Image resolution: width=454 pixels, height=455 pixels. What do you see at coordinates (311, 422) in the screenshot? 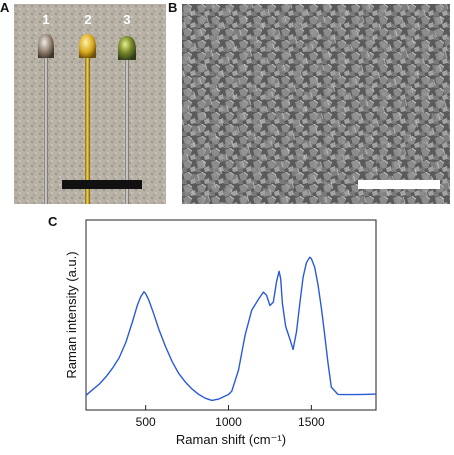
I see `x-tick-label: 1500` at bounding box center [311, 422].